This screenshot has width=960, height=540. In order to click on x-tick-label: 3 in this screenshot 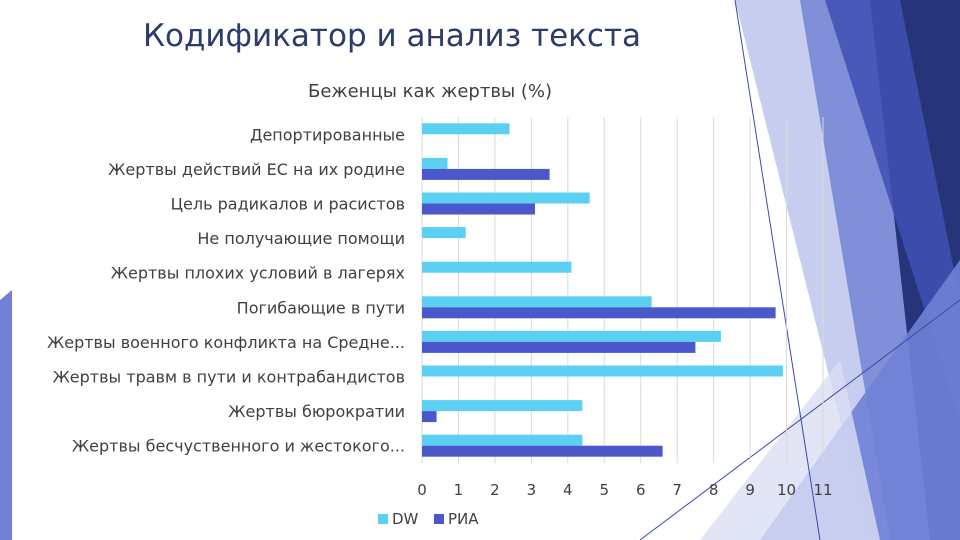, I will do `click(532, 490)`.